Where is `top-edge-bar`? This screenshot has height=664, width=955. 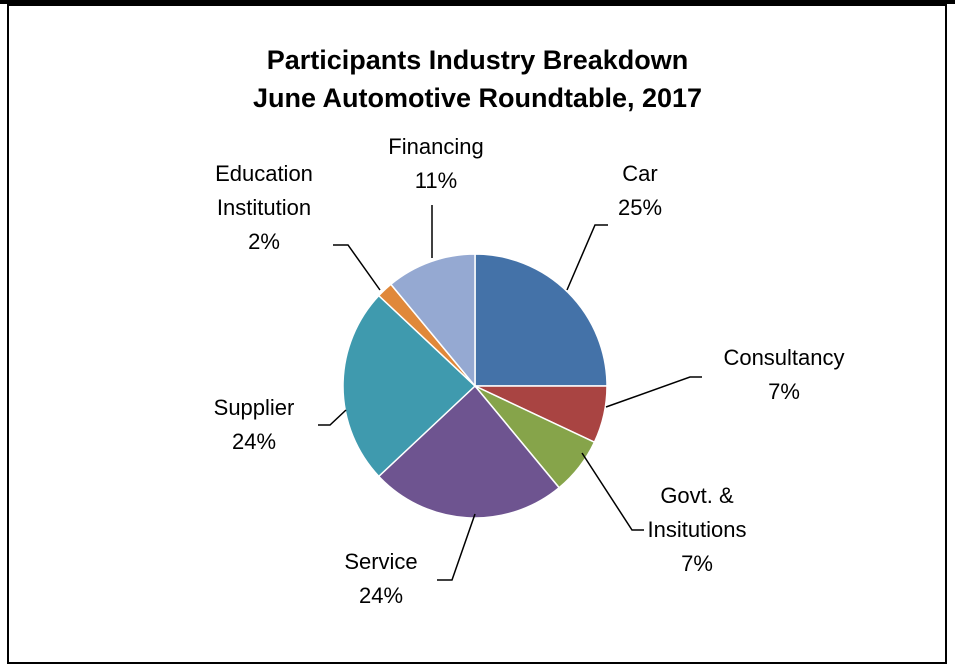
top-edge-bar is located at coordinates (477, 2).